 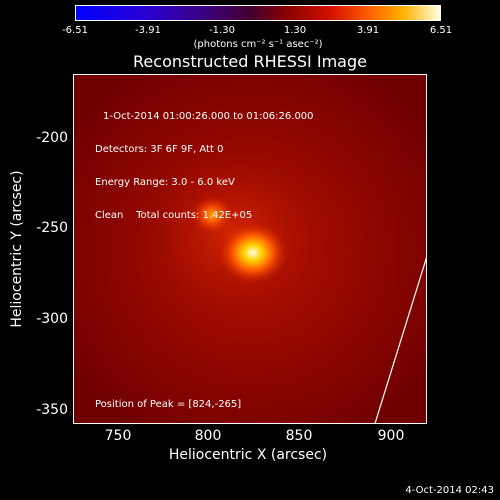 What do you see at coordinates (148, 30) in the screenshot?
I see `colorbar-tick: -3.91` at bounding box center [148, 30].